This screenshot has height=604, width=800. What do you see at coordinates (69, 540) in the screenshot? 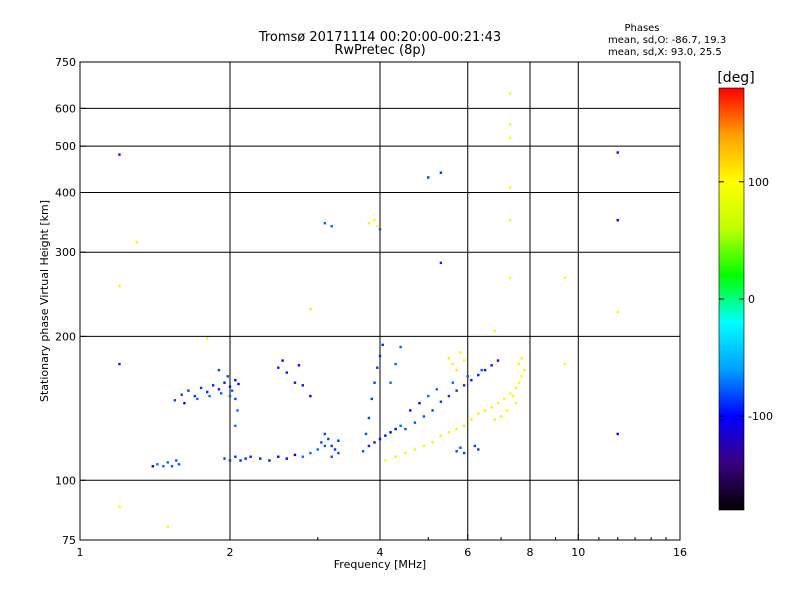
I see `y-tick-label: 75` at bounding box center [69, 540].